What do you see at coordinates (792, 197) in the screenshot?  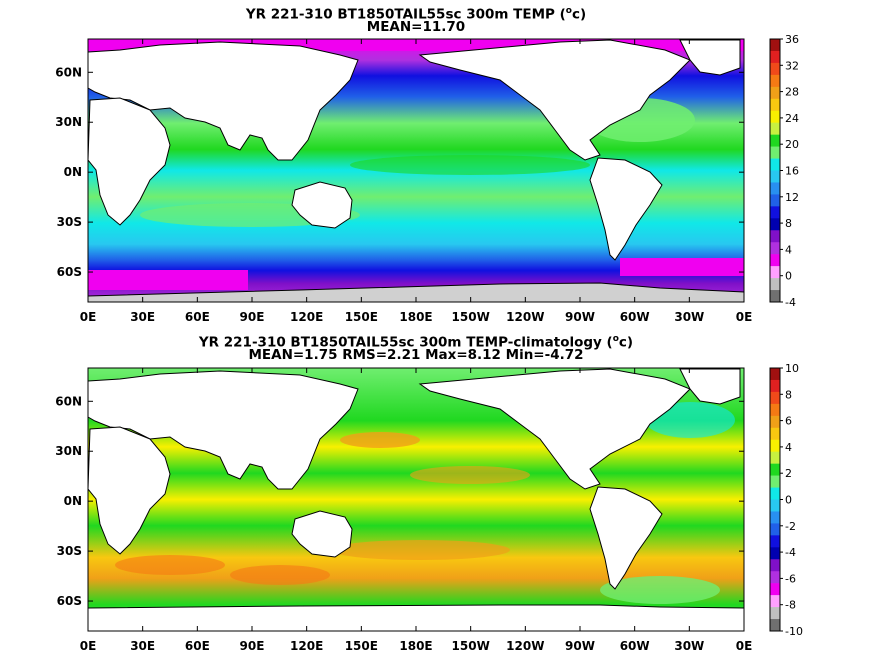 I see `colorbar-label: 12` at bounding box center [792, 197].